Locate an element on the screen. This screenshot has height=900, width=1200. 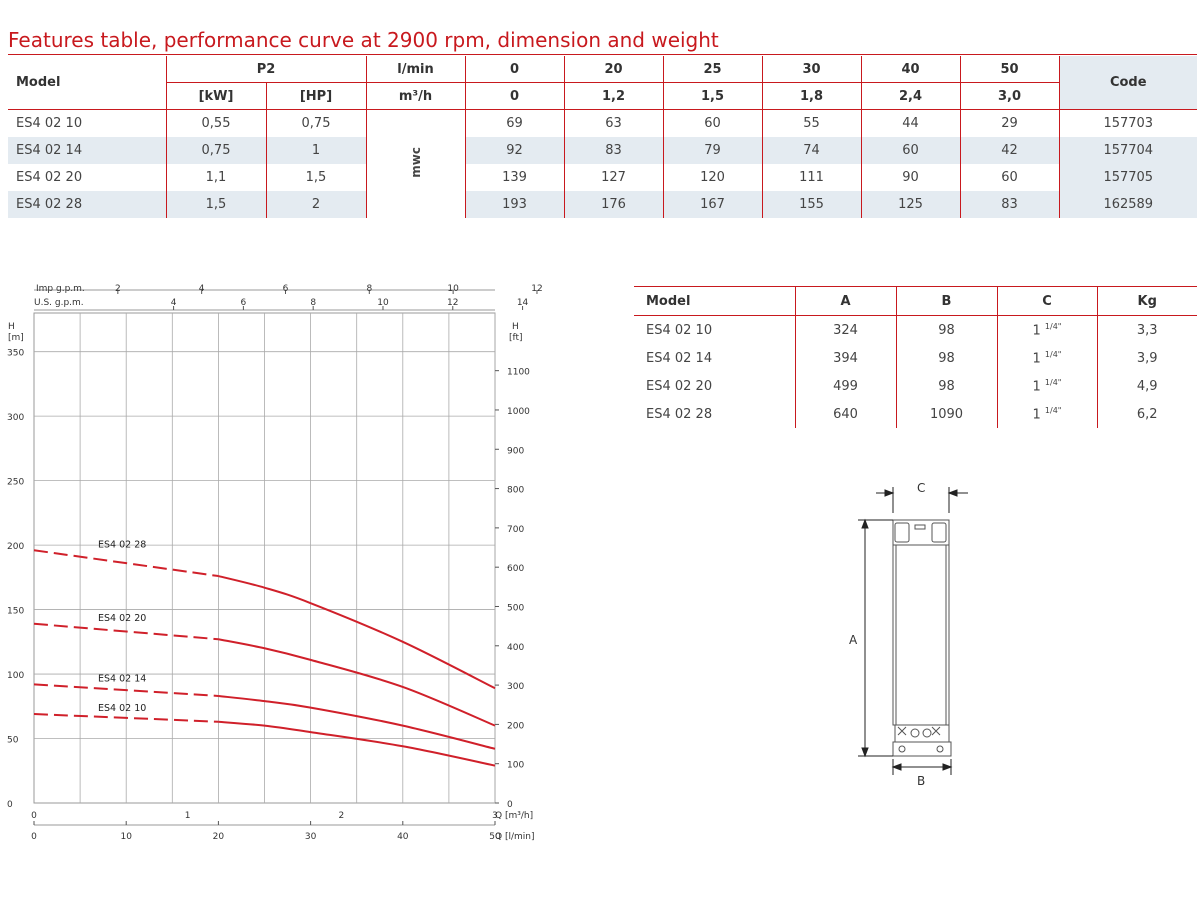
series-label: ES4 02 10 is located at coordinates (122, 708).